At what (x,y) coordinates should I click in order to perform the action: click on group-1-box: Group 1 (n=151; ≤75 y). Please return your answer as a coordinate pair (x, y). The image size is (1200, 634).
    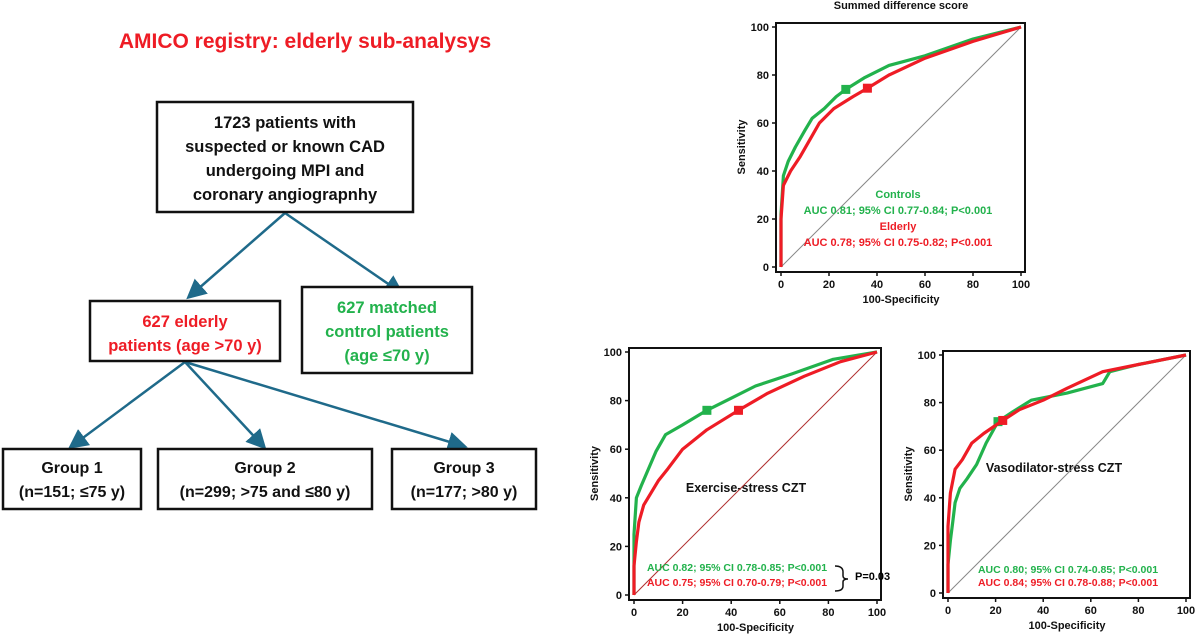
    Looking at the image, I should click on (72, 479).